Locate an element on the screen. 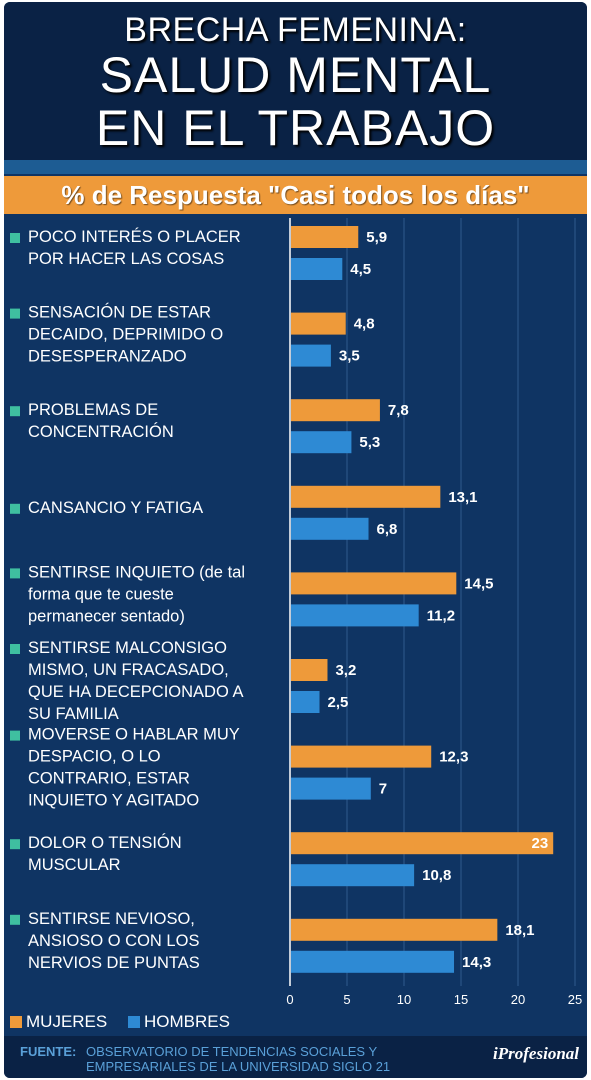 The image size is (591, 1080). value-label-hombres: 6,8 is located at coordinates (387, 529).